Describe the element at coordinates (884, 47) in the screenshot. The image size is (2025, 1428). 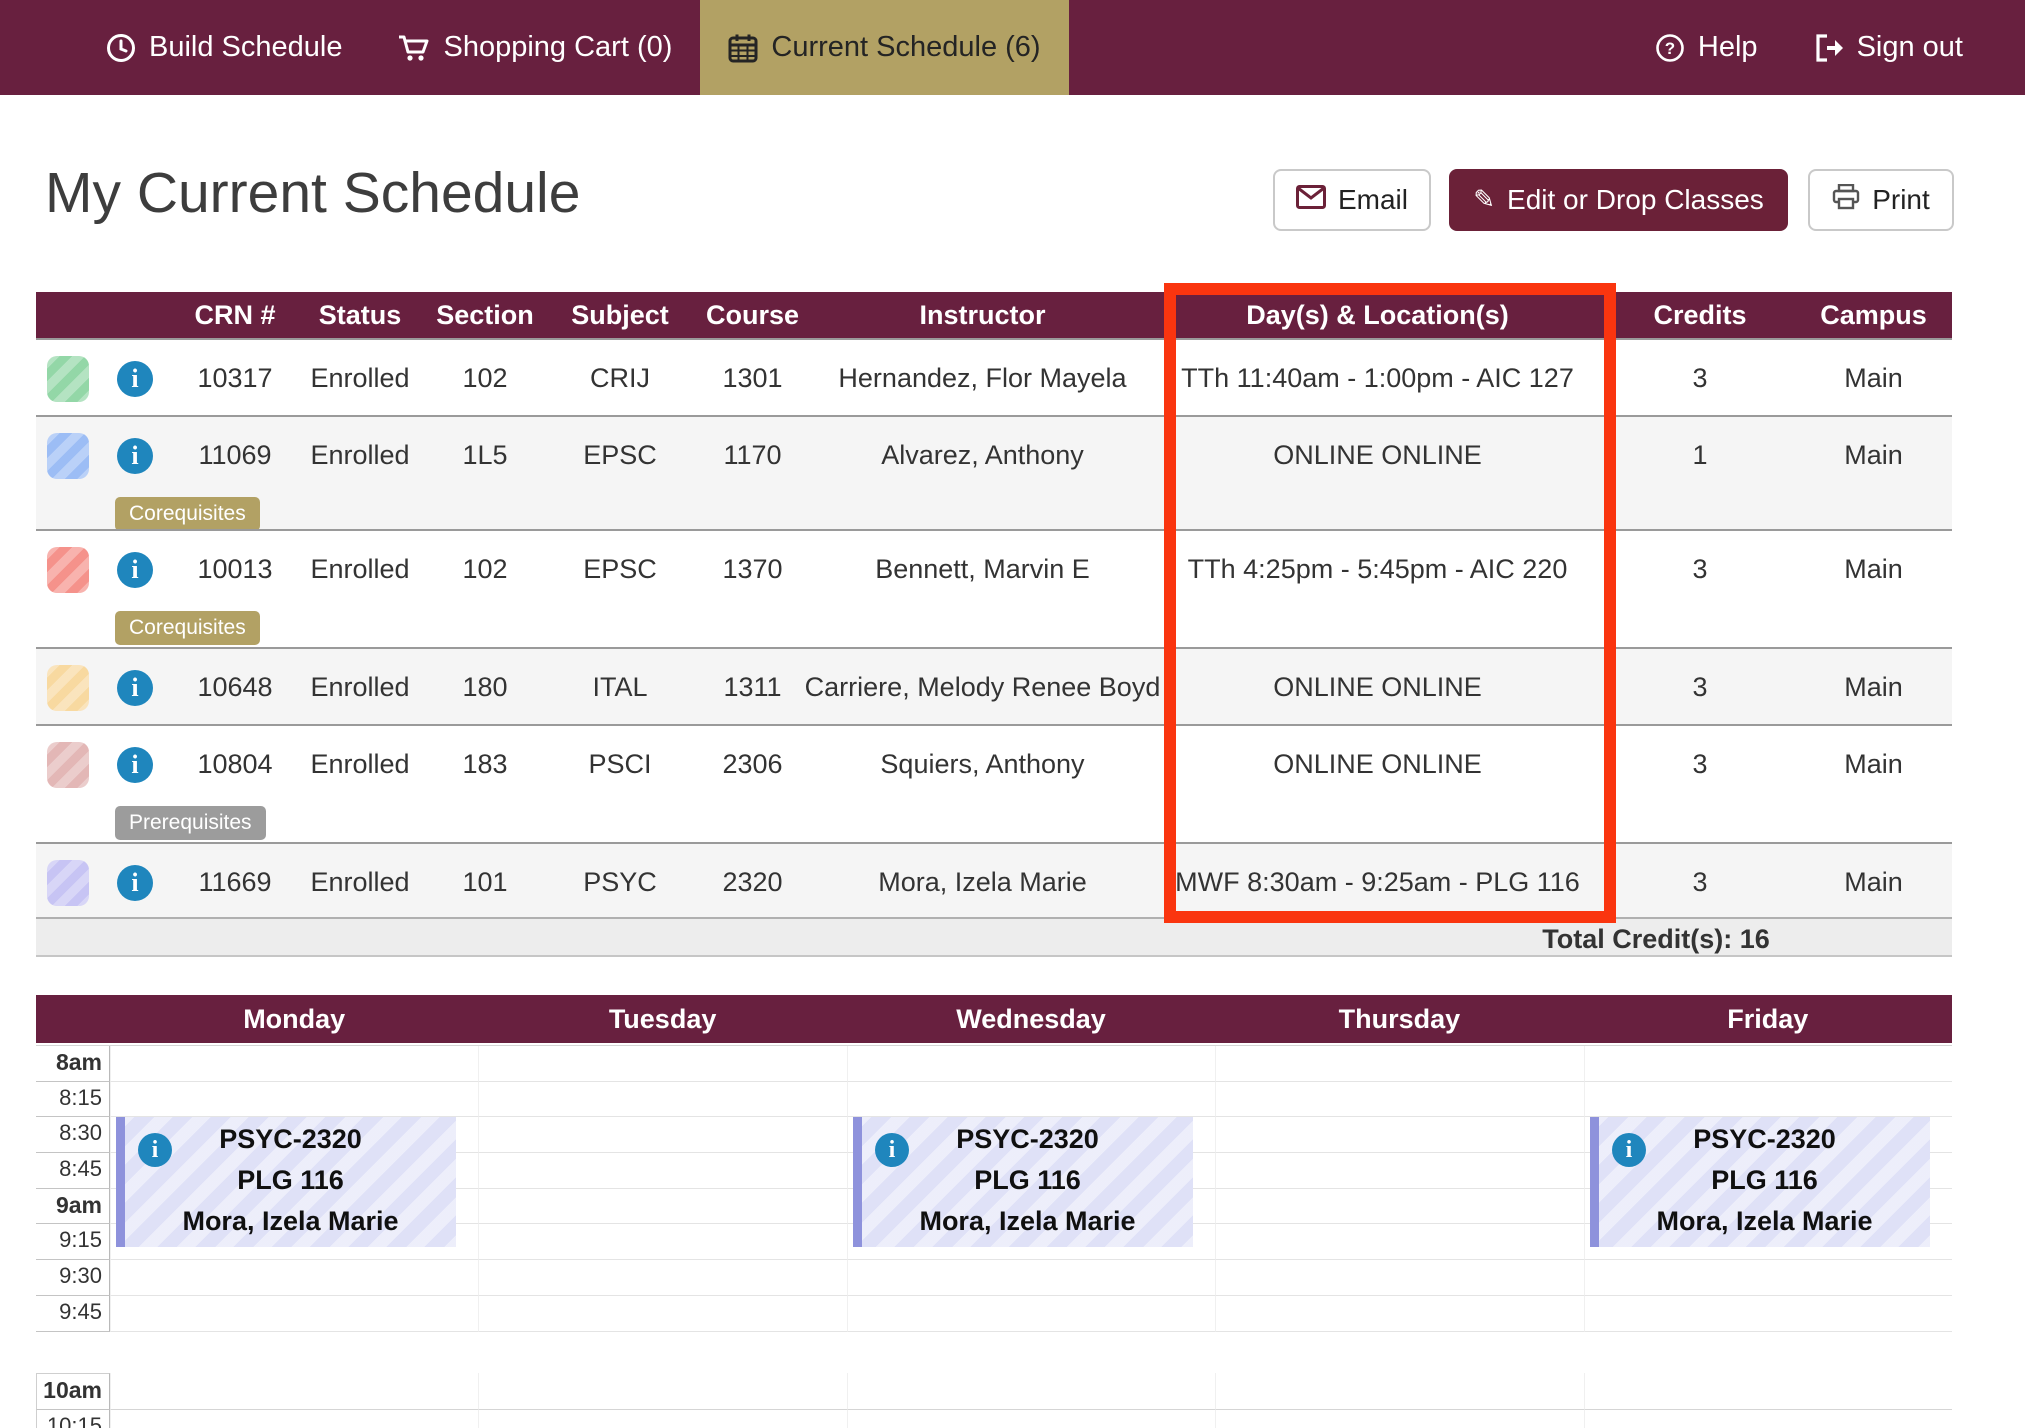
I see `nav-current-schedule: Current Schedule (6)` at that location.